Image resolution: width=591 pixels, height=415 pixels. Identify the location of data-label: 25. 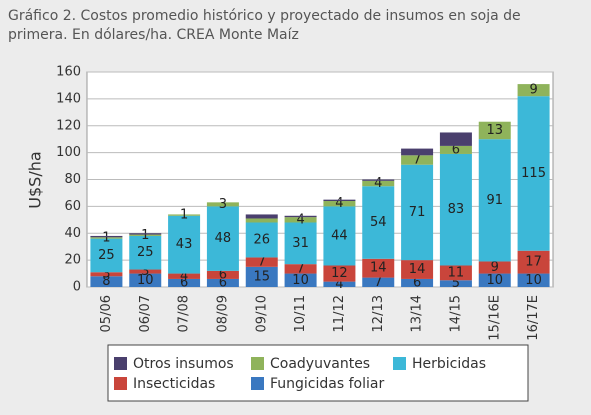
(145, 252).